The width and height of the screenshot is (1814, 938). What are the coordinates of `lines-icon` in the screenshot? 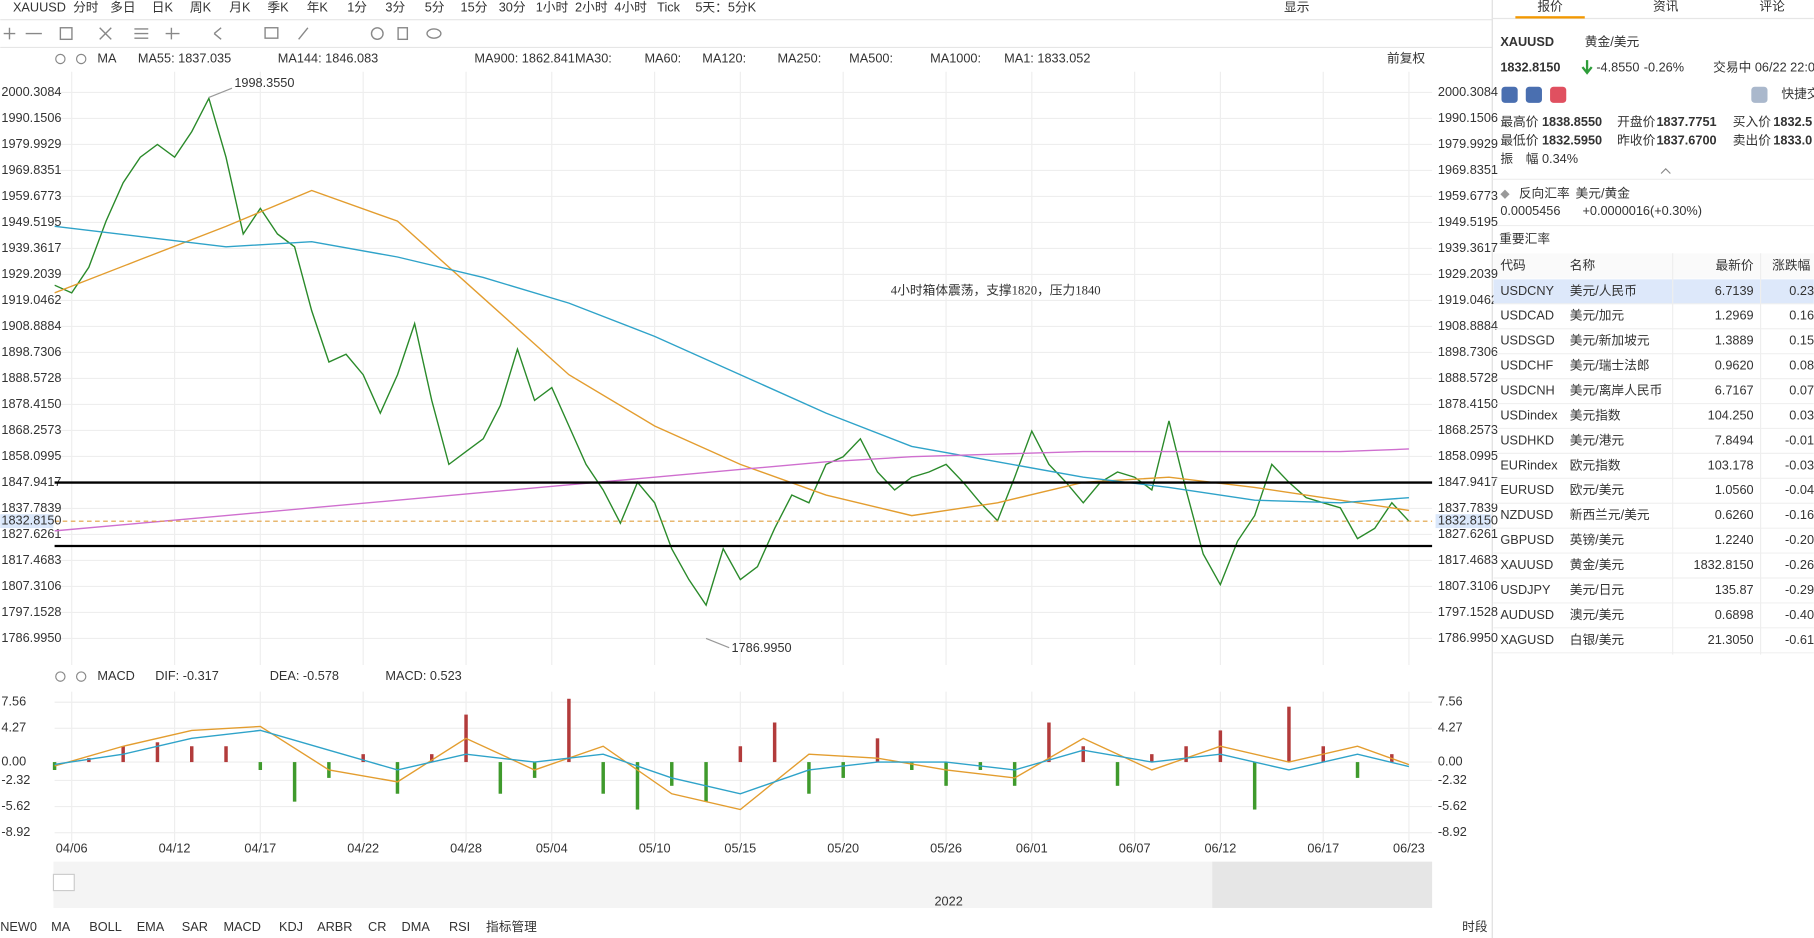 It's located at (141, 33).